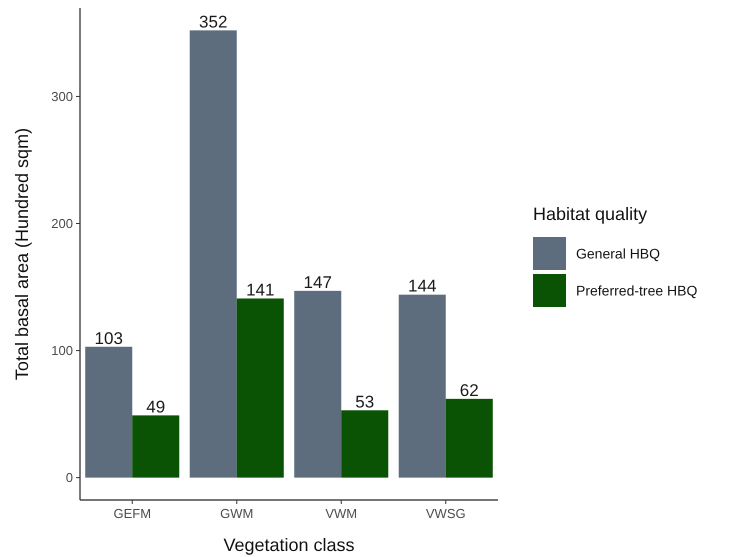  I want to click on data-label: 147, so click(318, 282).